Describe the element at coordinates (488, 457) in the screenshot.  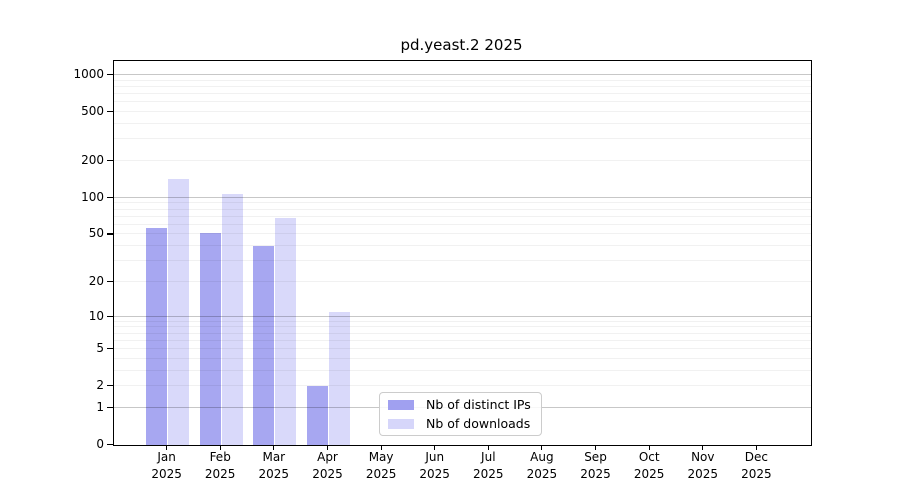
I see `x-tick-month: Jul` at that location.